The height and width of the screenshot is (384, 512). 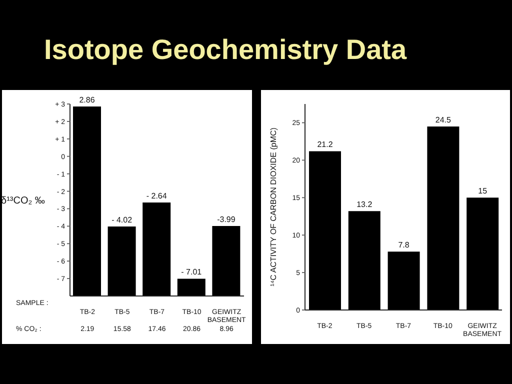 I want to click on data-label: 2.86, so click(x=87, y=99).